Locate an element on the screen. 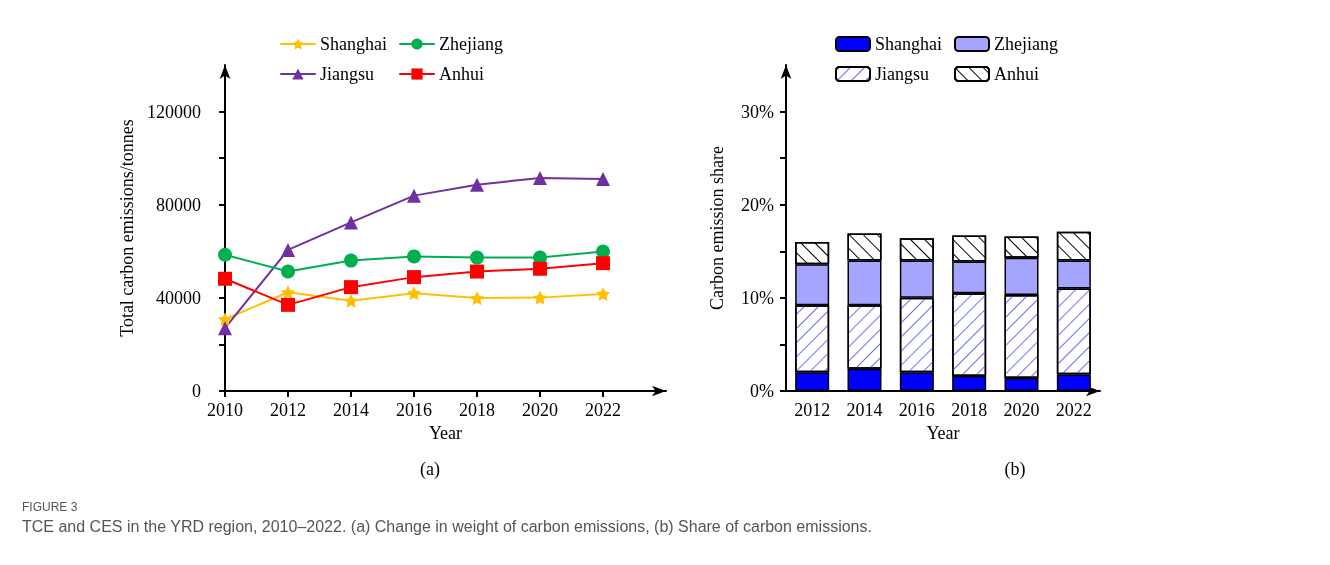 The width and height of the screenshot is (1330, 565). y-tick-label: 20% is located at coordinates (757, 204).